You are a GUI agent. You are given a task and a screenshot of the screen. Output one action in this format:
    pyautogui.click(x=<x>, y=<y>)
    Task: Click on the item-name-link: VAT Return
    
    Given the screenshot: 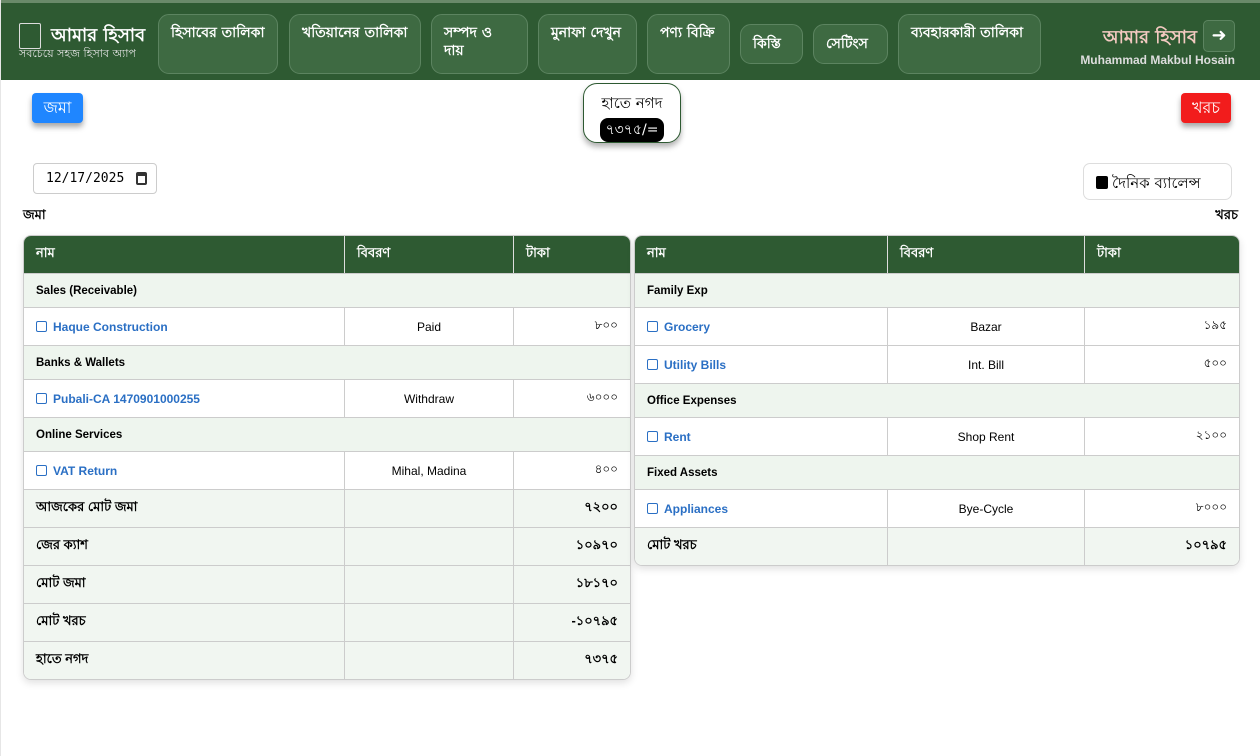 What is the action you would take?
    pyautogui.click(x=184, y=470)
    